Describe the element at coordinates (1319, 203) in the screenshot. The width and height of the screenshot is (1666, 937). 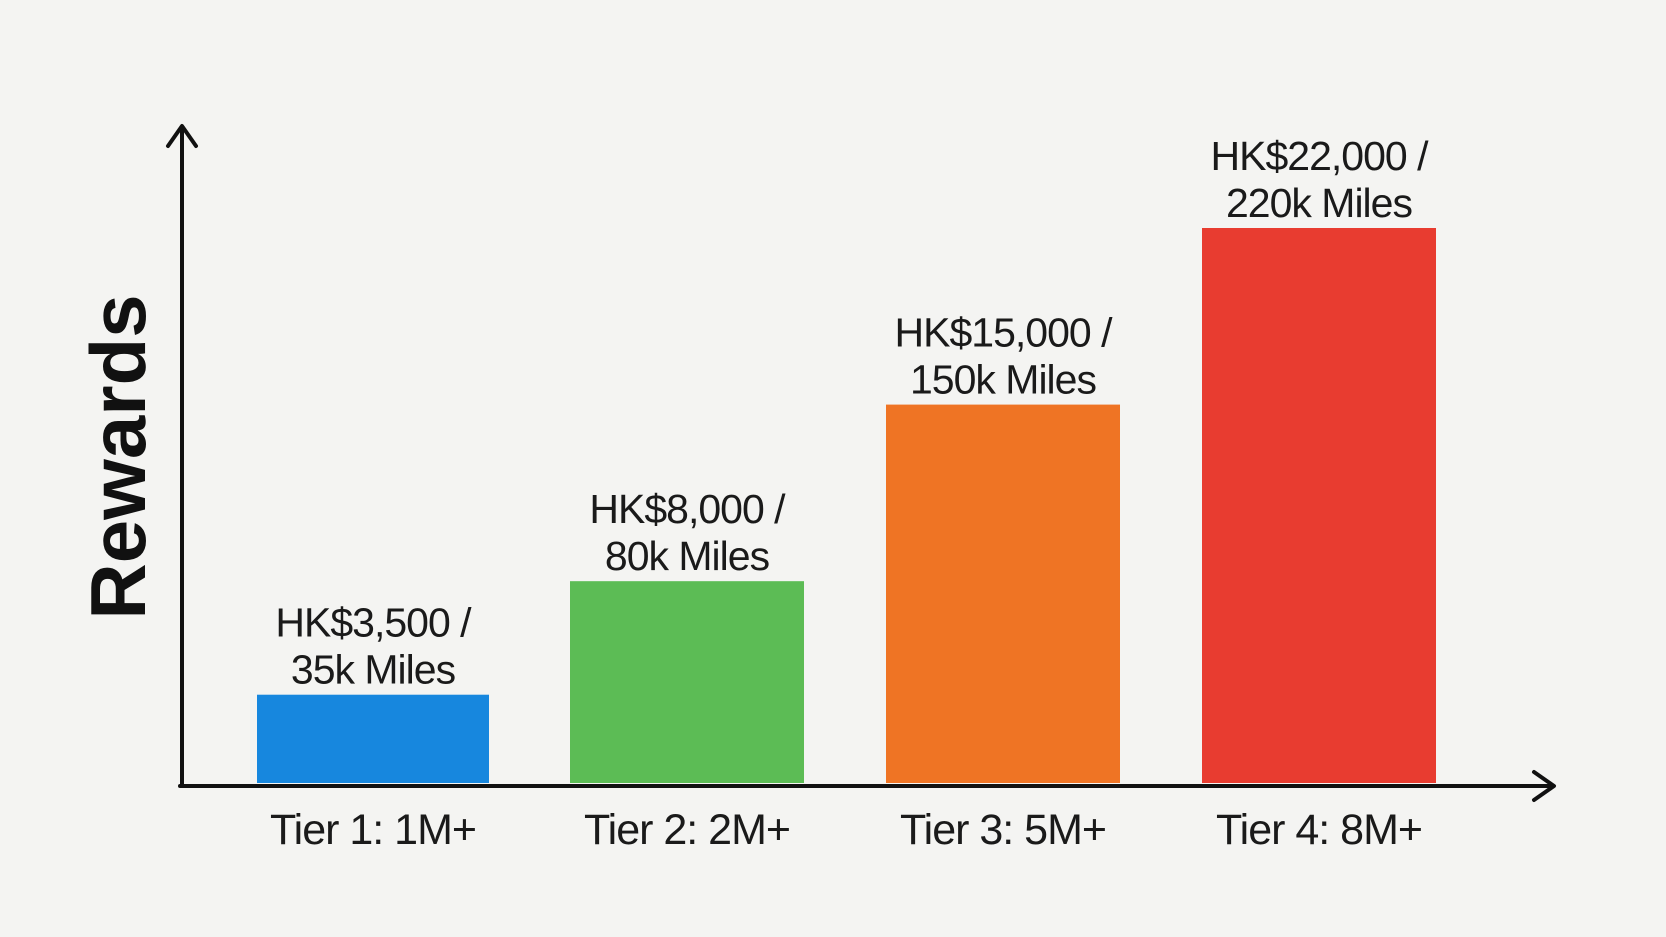
I see `data-label-tier-4-line-2: 220k Miles` at that location.